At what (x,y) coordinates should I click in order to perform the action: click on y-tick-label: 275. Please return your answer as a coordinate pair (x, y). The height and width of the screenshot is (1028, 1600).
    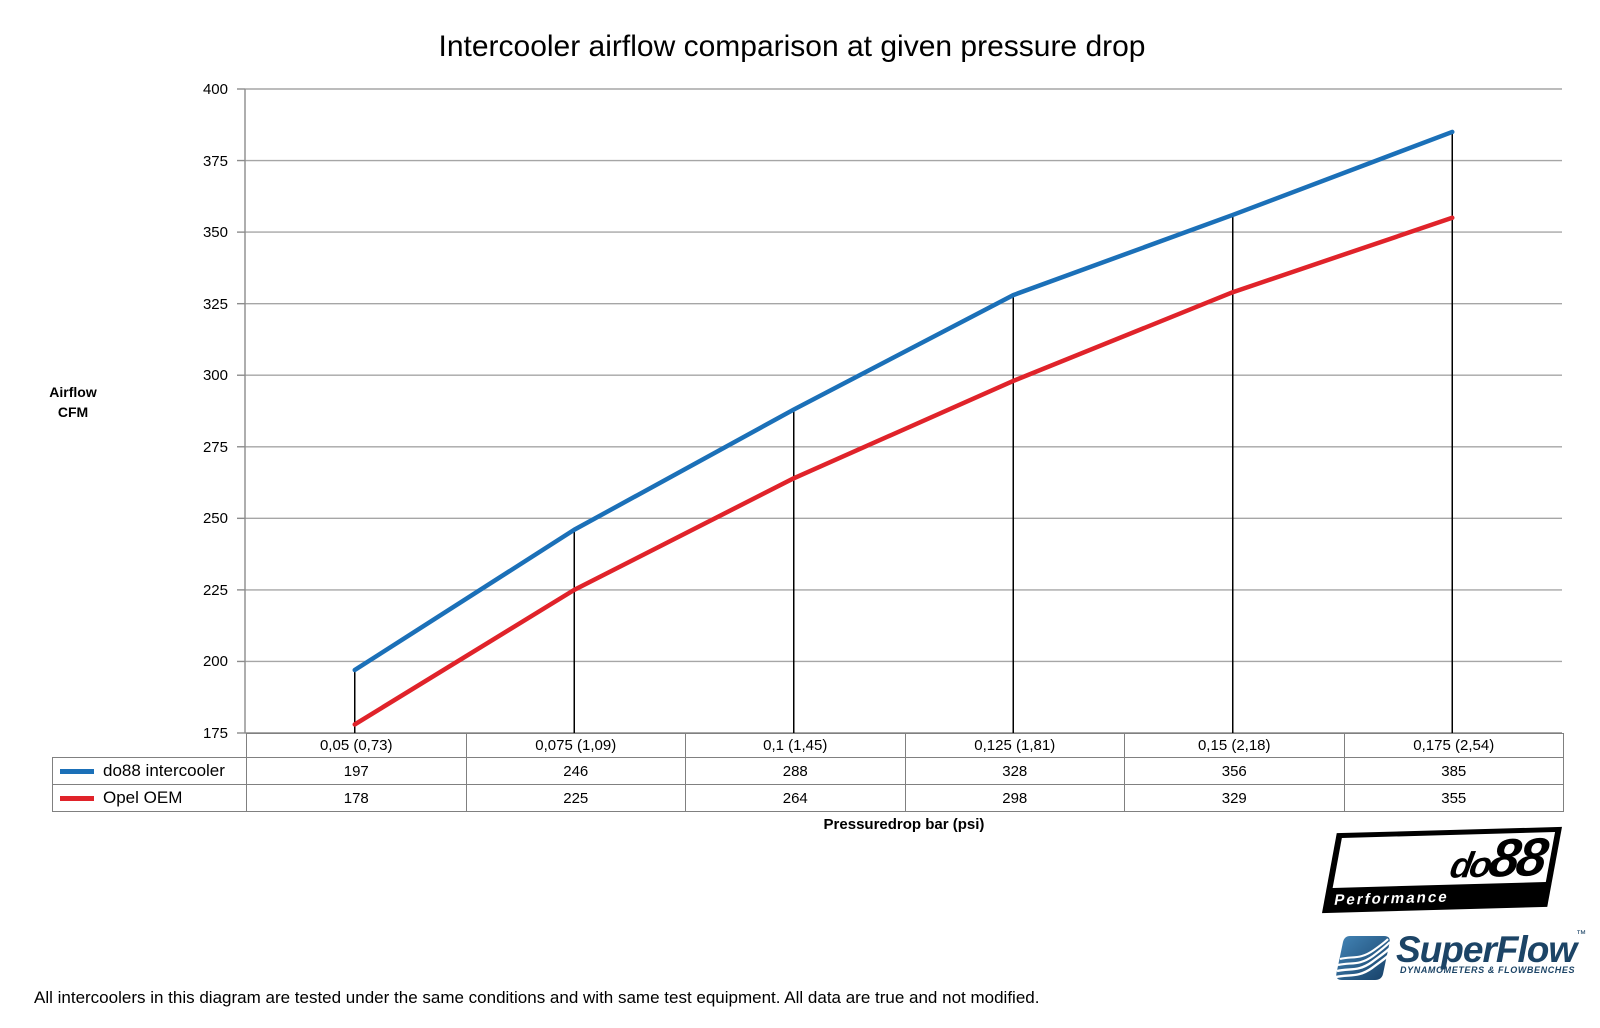
    Looking at the image, I should click on (215, 447).